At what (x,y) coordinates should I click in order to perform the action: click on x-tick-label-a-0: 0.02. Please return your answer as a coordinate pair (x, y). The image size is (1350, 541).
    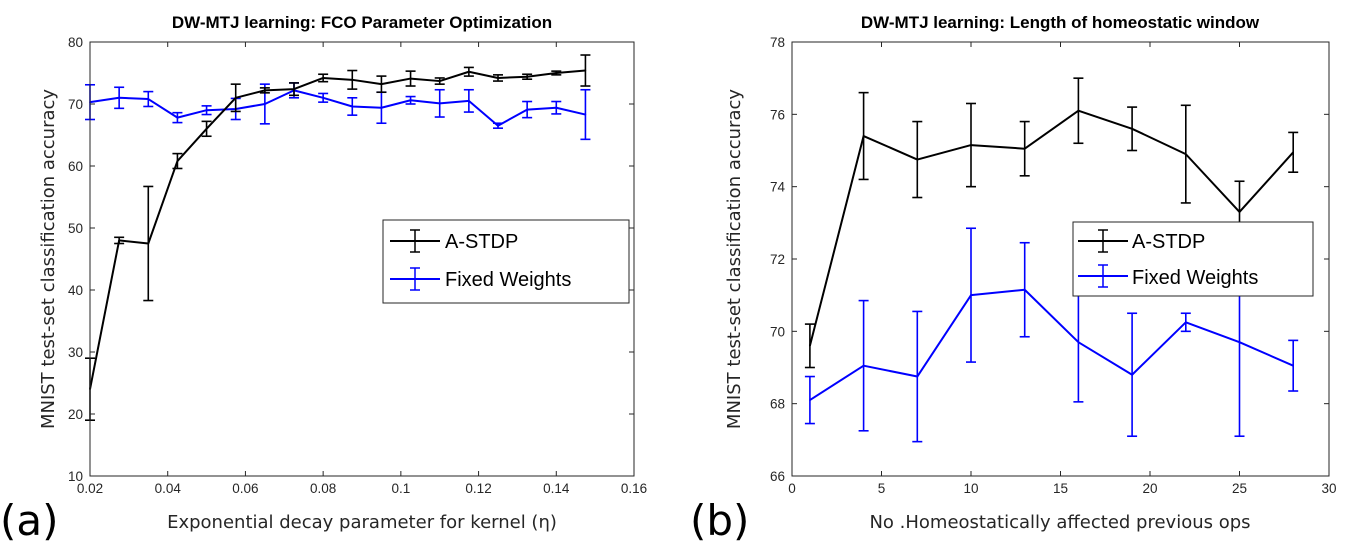
    Looking at the image, I should click on (90, 488).